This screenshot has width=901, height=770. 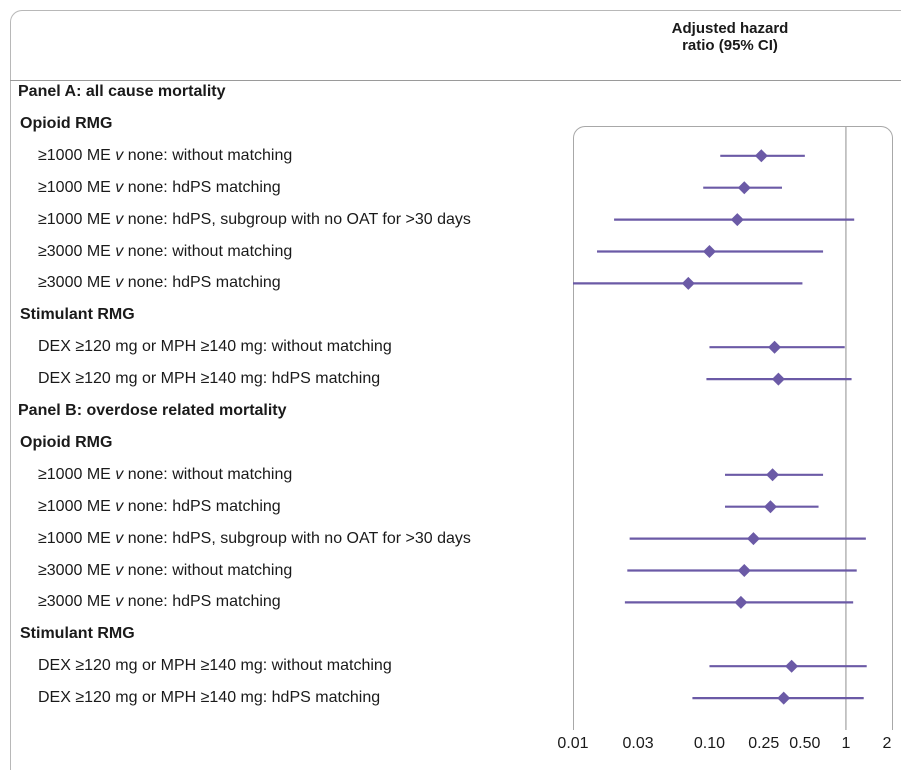 What do you see at coordinates (763, 743) in the screenshot?
I see `x-tick-label: 0.25` at bounding box center [763, 743].